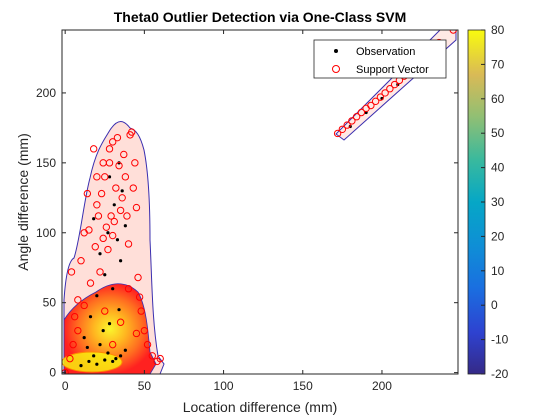 This screenshot has height=420, width=560. What do you see at coordinates (498, 133) in the screenshot?
I see `colorbar-tick-label: 50` at bounding box center [498, 133].